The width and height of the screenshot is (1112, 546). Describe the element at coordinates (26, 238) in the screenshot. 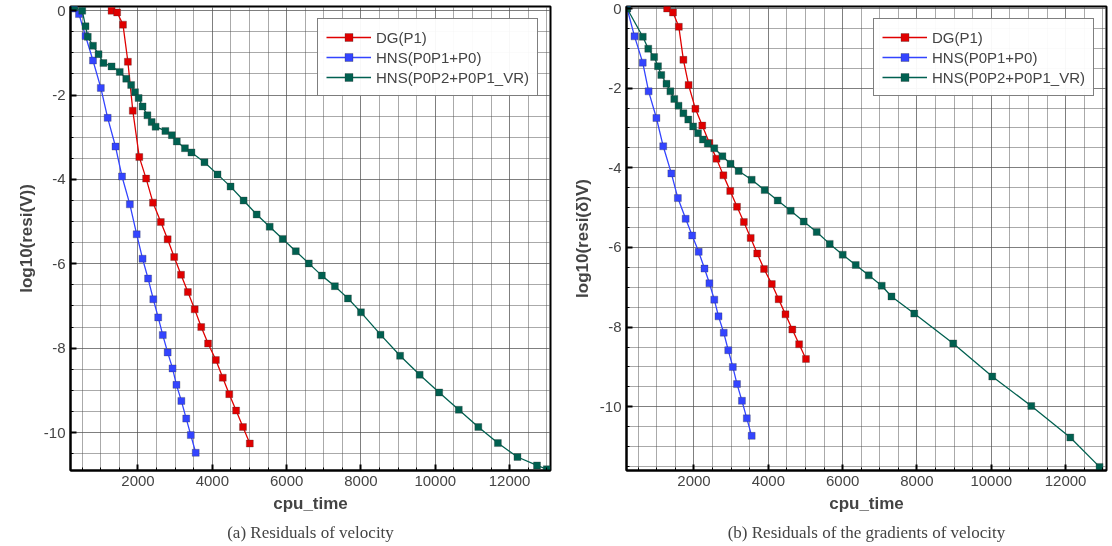

I see `y-axis-title: log10(resi(V))` at that location.